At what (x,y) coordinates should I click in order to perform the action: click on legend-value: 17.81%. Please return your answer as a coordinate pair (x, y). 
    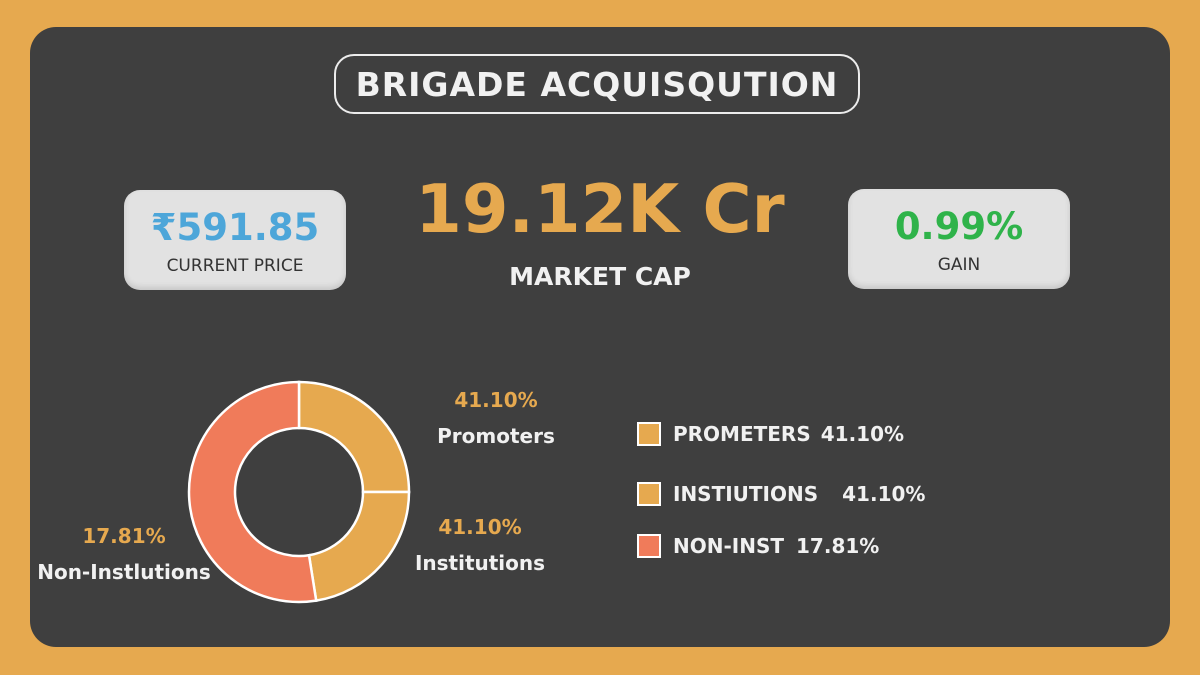
    Looking at the image, I should click on (838, 546).